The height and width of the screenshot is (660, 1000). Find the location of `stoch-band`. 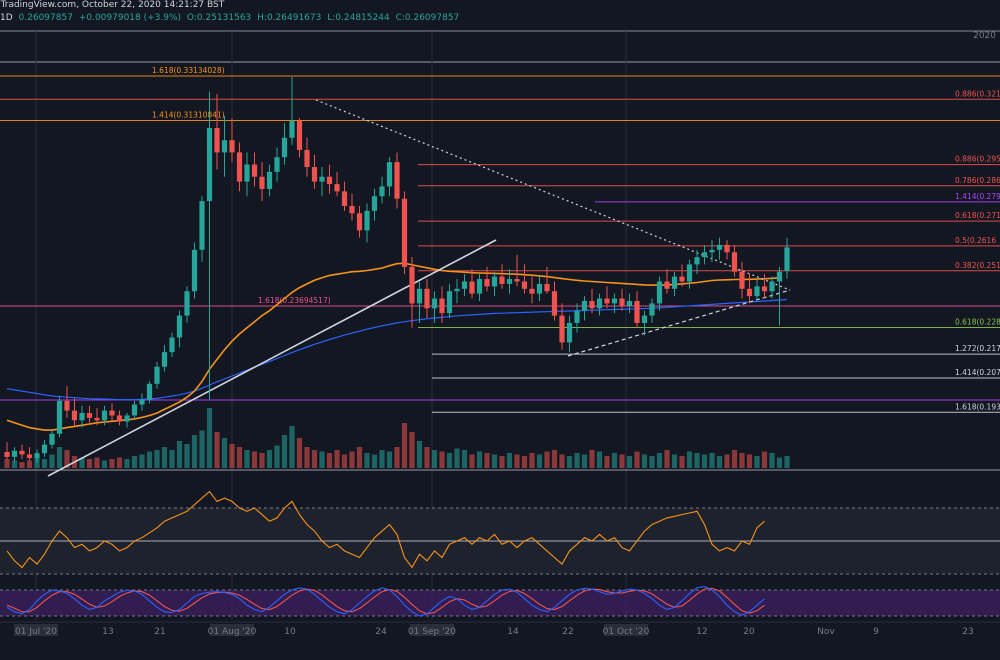

stoch-band is located at coordinates (500, 603).